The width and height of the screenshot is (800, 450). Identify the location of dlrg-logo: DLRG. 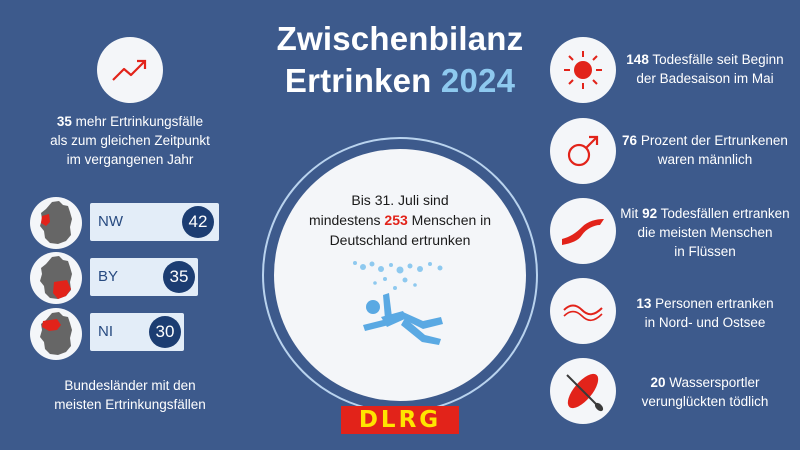
(400, 420).